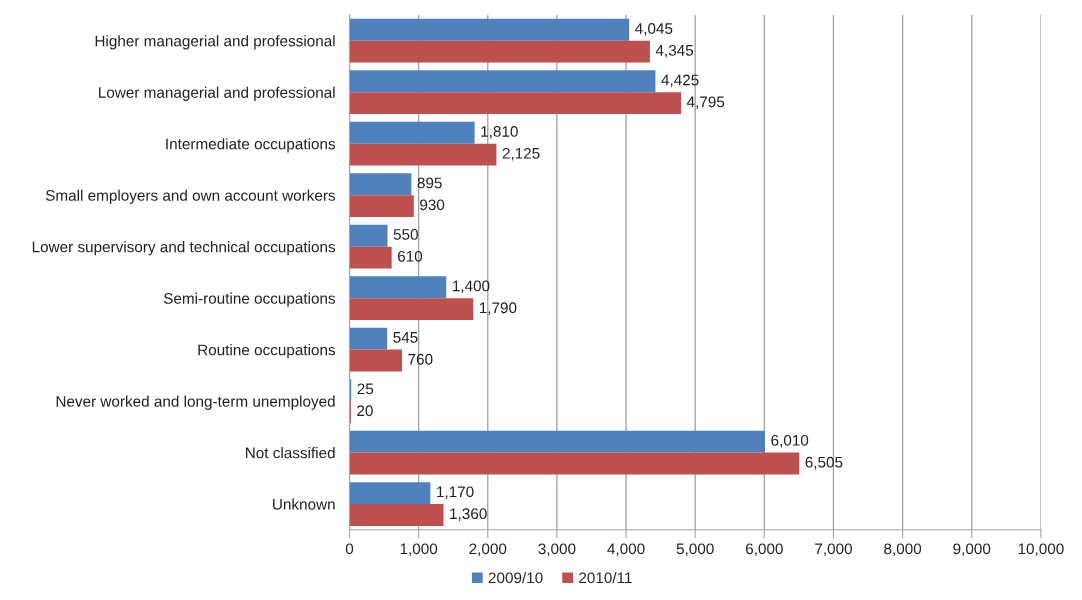  I want to click on x-tick-label: 0, so click(349, 549).